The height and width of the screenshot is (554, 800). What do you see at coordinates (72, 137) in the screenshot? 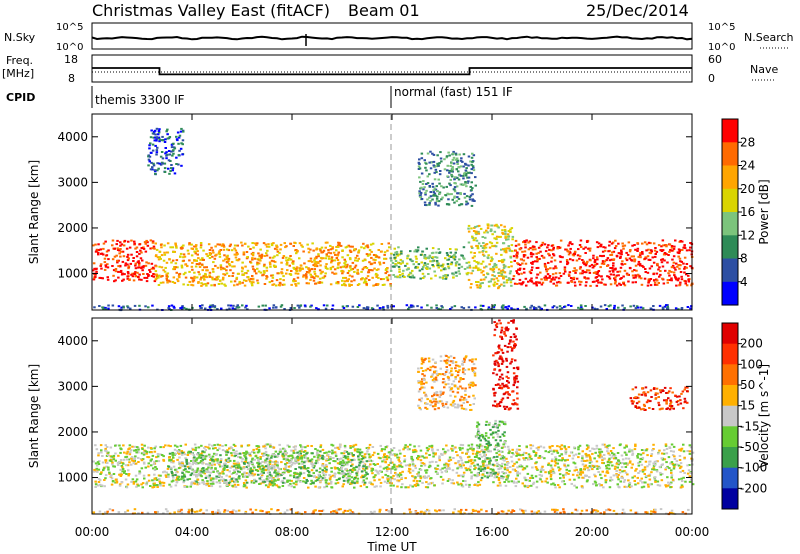
I see `y-tick-label: 4000` at bounding box center [72, 137].